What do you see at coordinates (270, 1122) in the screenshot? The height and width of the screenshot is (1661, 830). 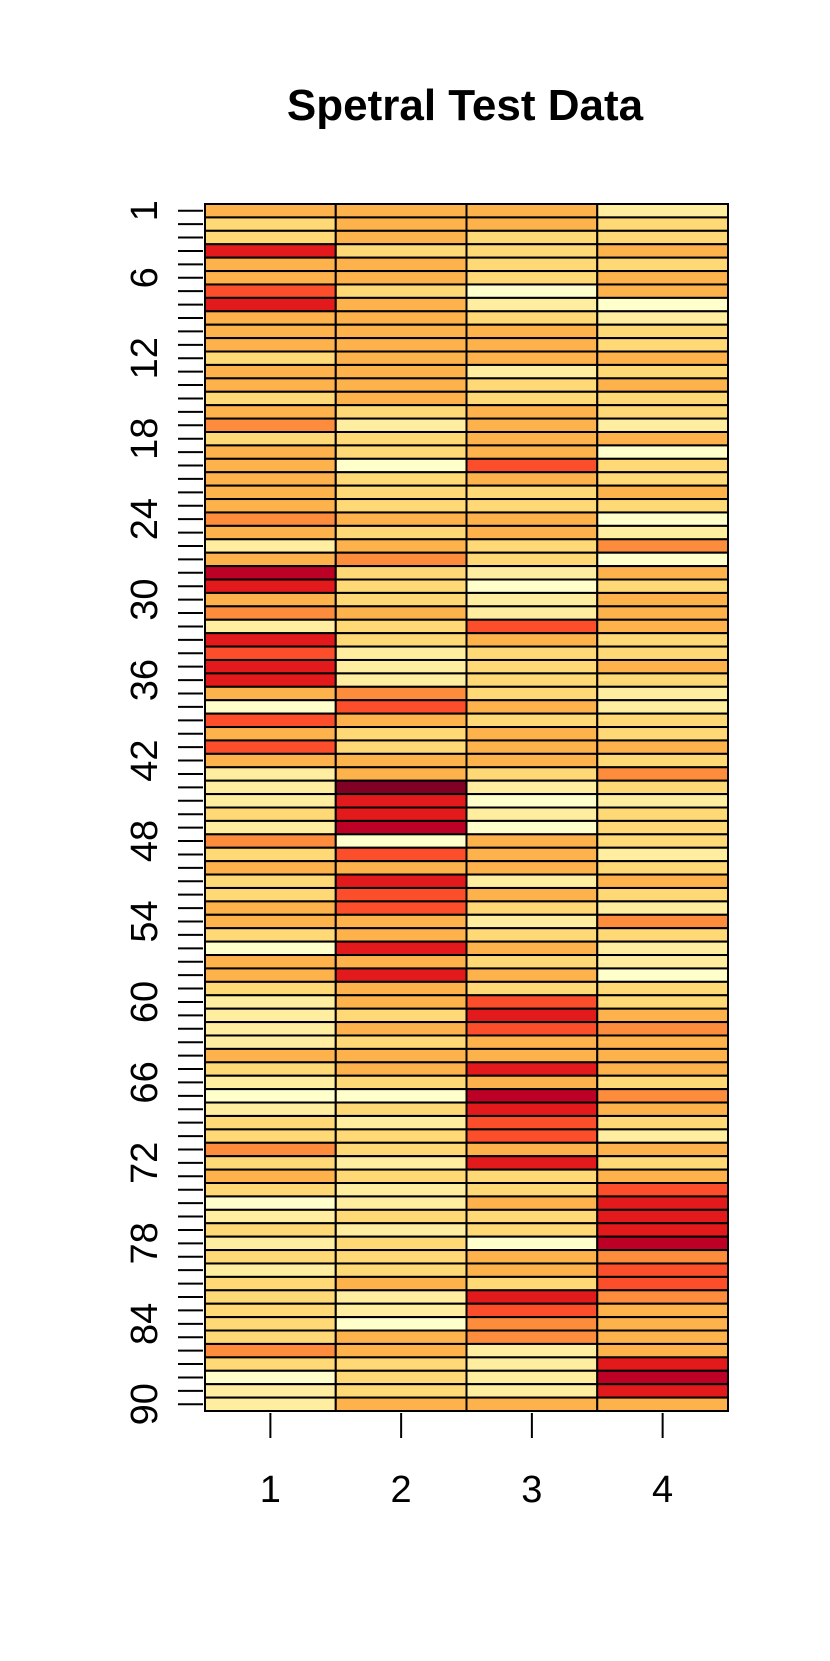 I see `heatmap-cell-r69-c1` at bounding box center [270, 1122].